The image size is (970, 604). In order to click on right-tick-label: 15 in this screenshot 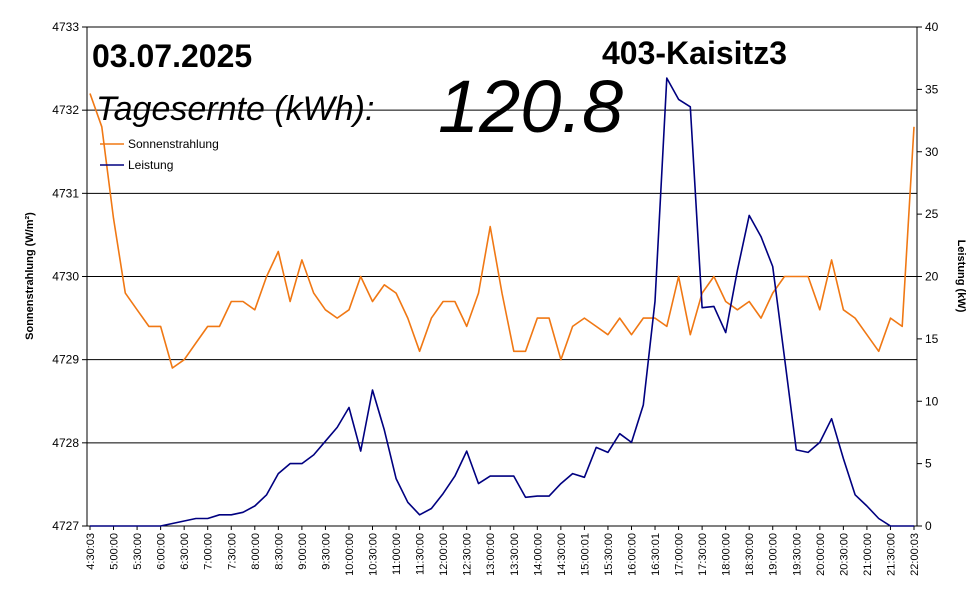, I will do `click(932, 339)`.